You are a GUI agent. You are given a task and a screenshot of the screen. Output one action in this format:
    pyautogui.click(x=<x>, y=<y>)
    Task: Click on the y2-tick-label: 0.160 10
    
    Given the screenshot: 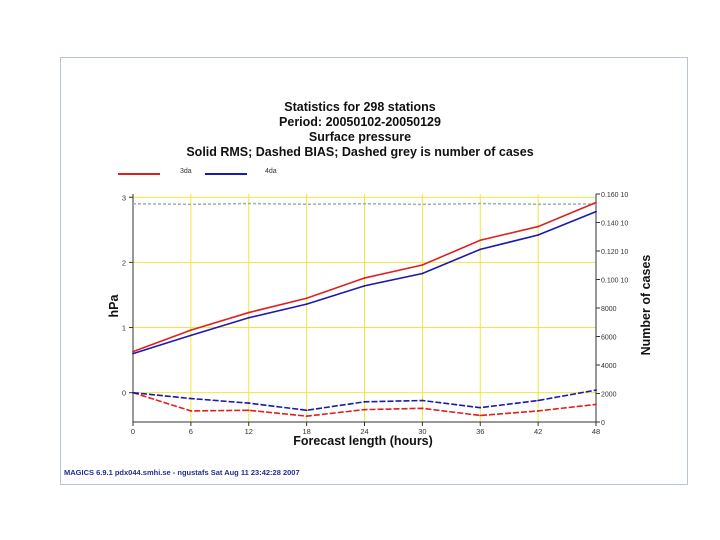 What is the action you would take?
    pyautogui.click(x=614, y=195)
    